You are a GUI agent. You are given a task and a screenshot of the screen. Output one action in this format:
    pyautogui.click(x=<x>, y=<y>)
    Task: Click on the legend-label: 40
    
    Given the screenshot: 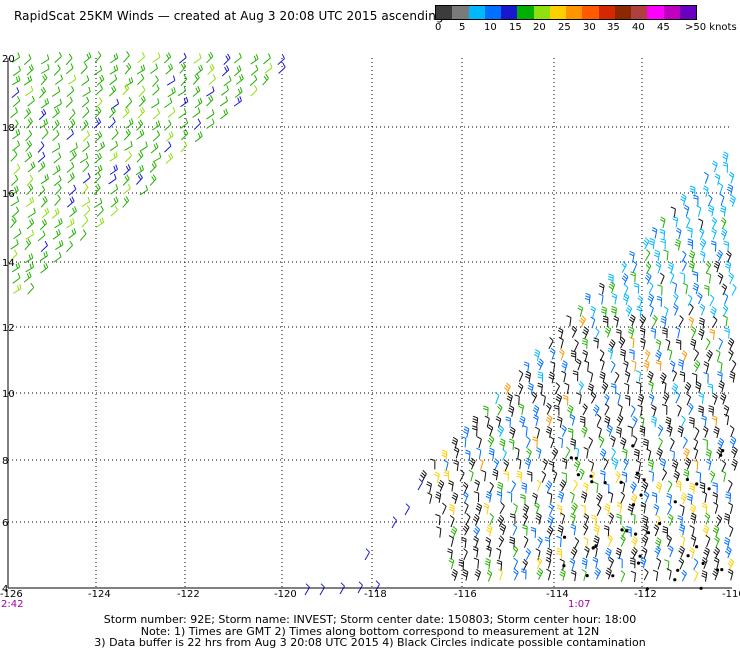 What is the action you would take?
    pyautogui.click(x=638, y=27)
    